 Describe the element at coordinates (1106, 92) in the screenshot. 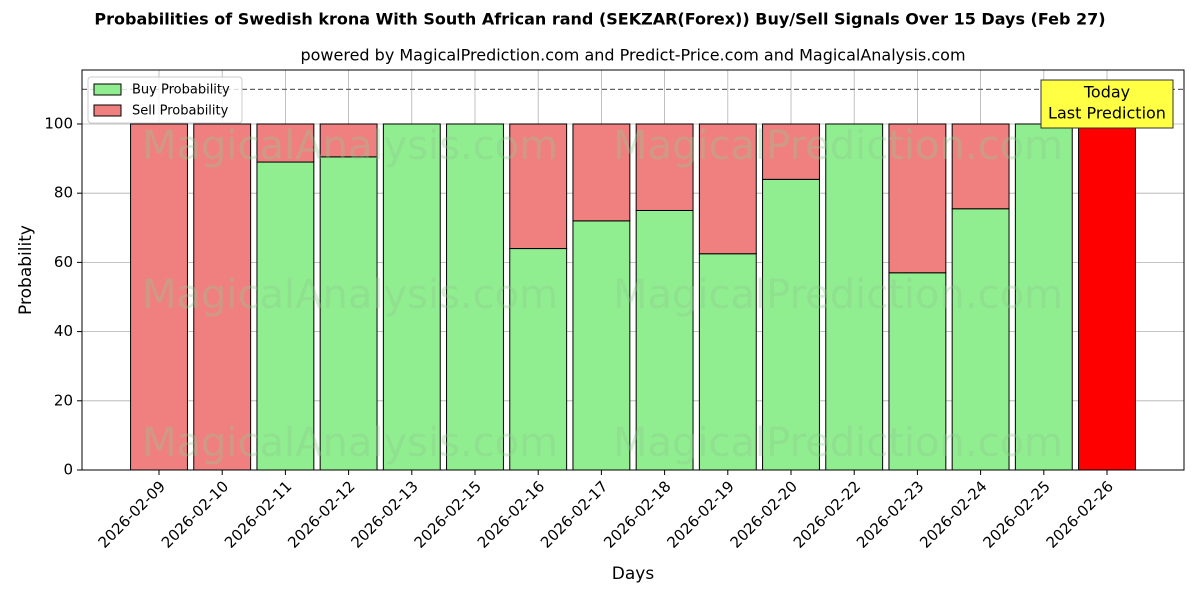

I see `annotation-text: Today` at that location.